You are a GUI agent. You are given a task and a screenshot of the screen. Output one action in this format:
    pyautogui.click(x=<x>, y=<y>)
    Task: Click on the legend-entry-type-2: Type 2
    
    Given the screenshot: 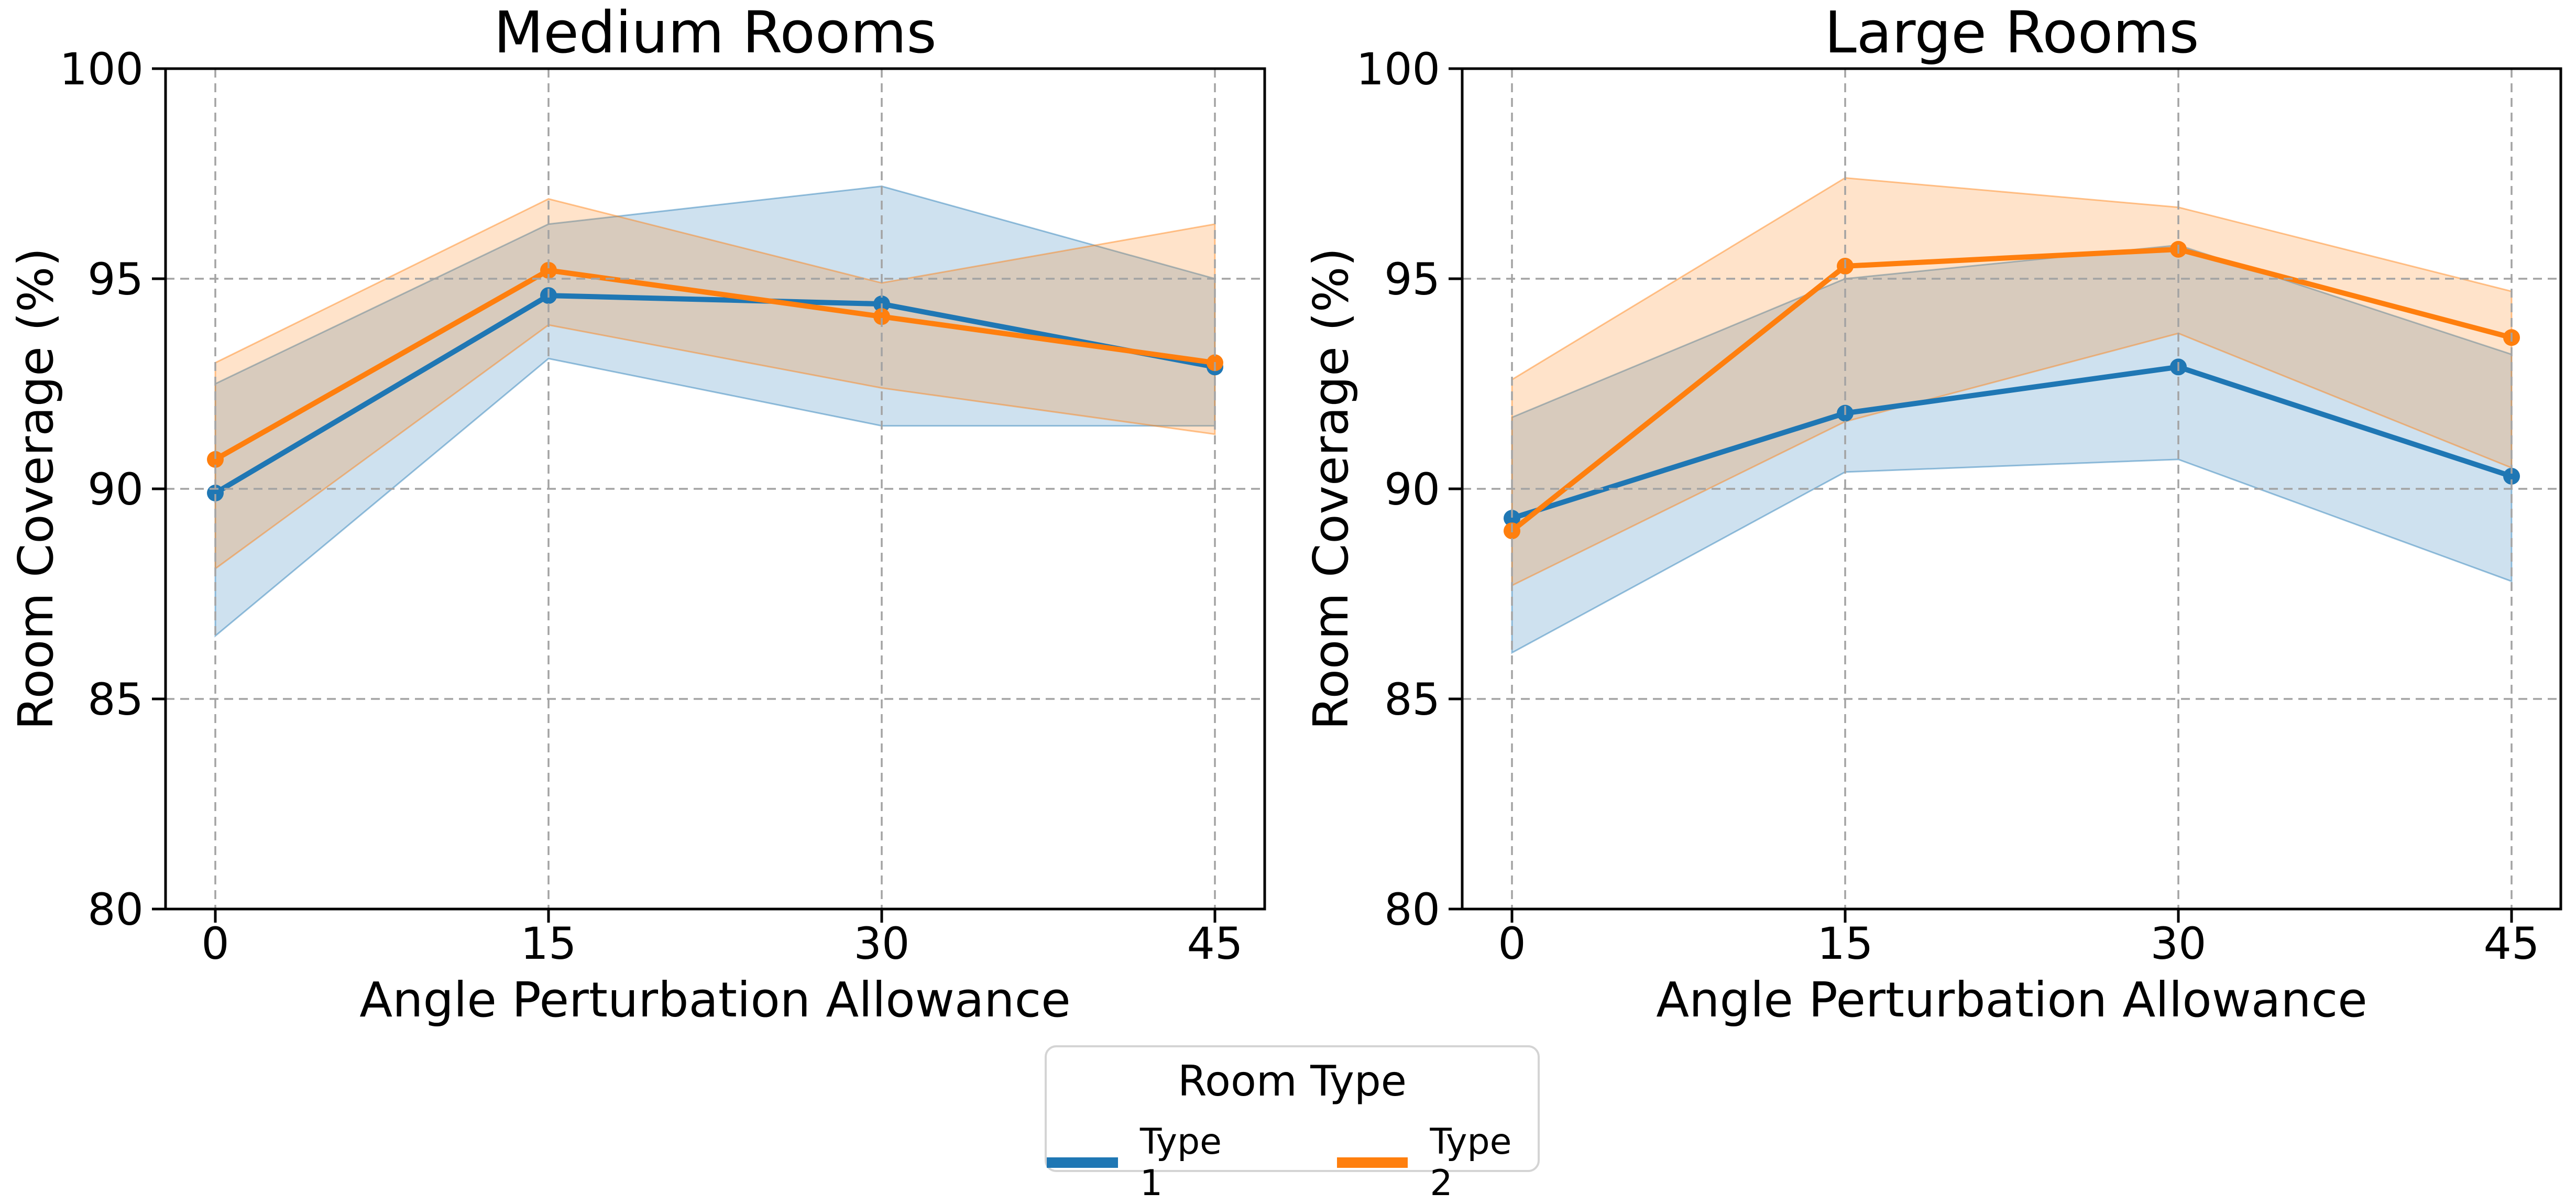 What is the action you would take?
    pyautogui.click(x=1437, y=1162)
    